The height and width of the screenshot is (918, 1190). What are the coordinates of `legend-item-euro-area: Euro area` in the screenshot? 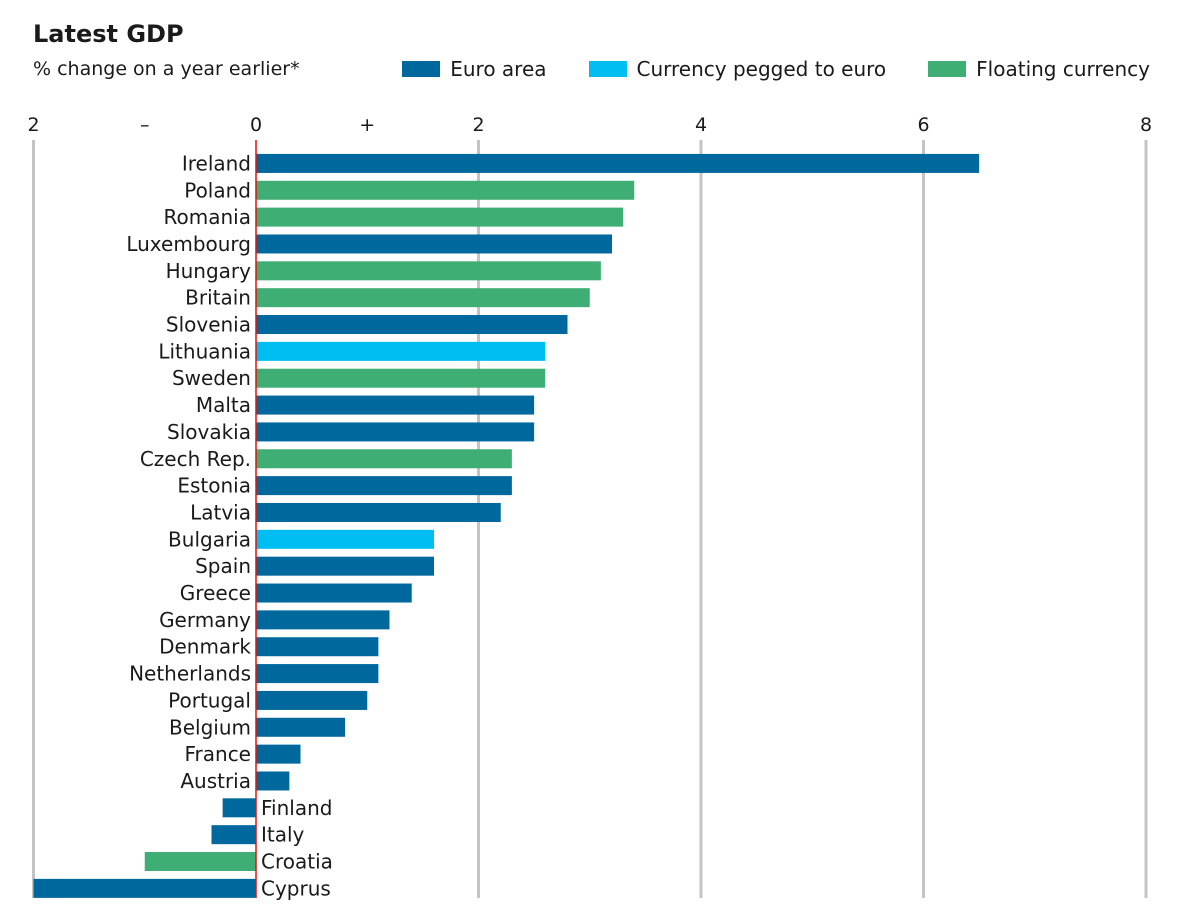 It's located at (474, 69).